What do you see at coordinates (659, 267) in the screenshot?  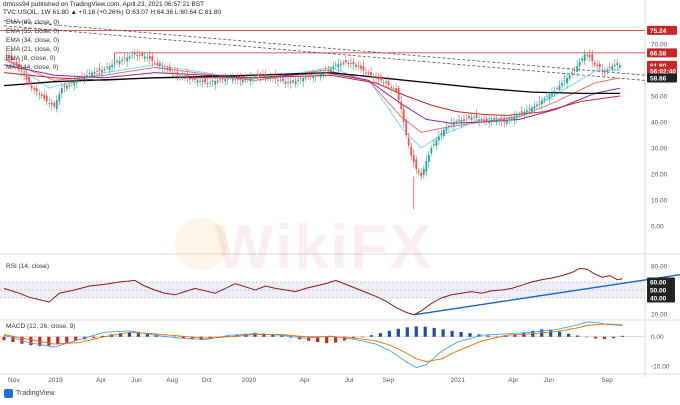 I see `rsi-tick-label: 80.00` at bounding box center [659, 267].